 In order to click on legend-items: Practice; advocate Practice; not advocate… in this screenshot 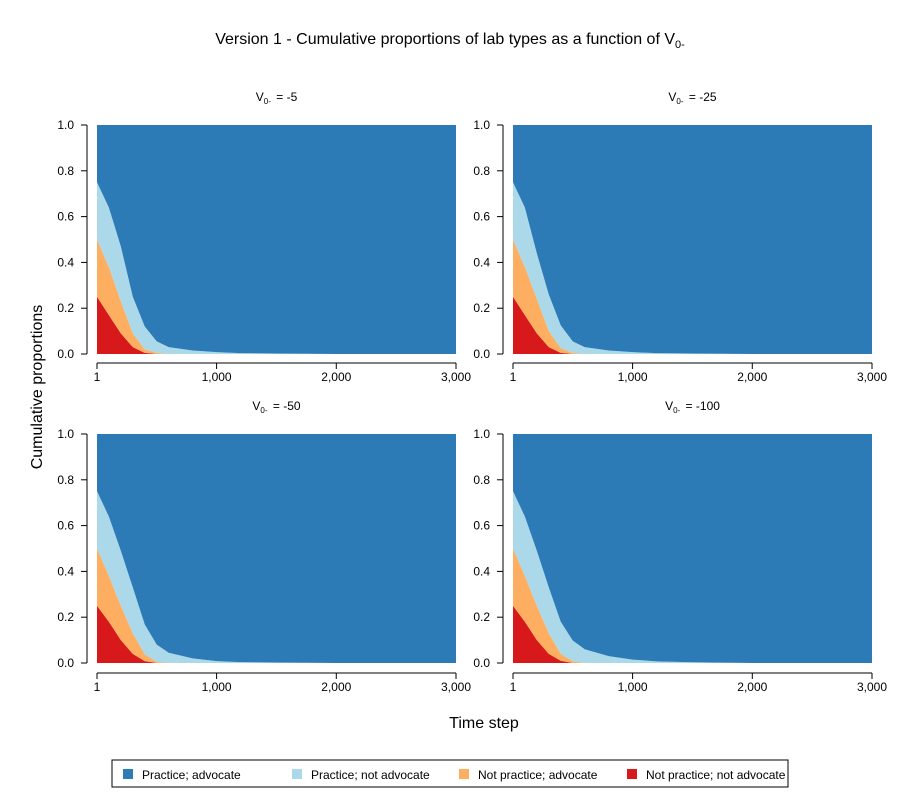, I will do `click(454, 775)`.